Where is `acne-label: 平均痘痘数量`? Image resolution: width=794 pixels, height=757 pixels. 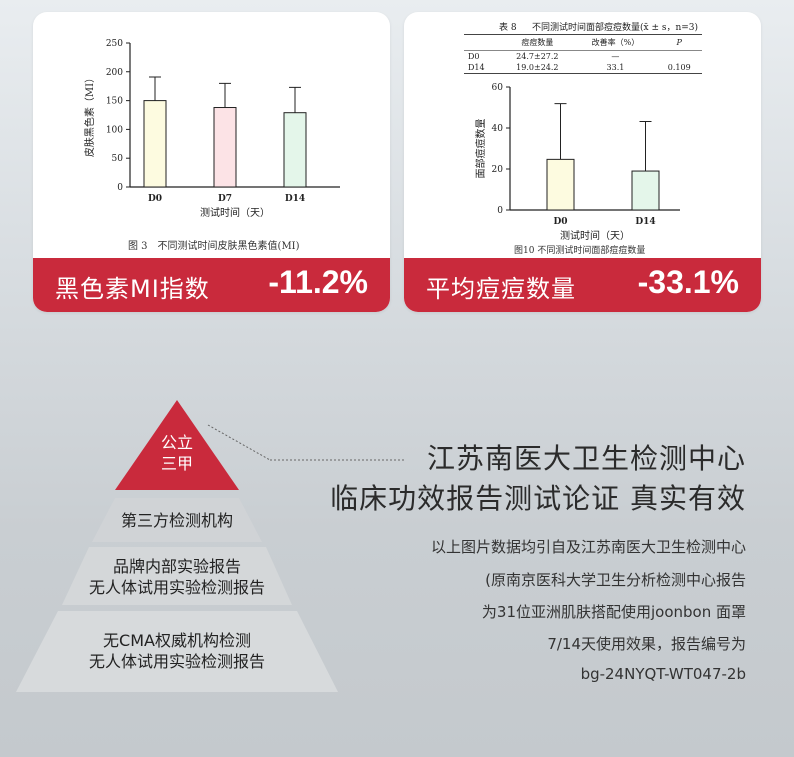
acne-label: 平均痘痘数量 is located at coordinates (501, 289).